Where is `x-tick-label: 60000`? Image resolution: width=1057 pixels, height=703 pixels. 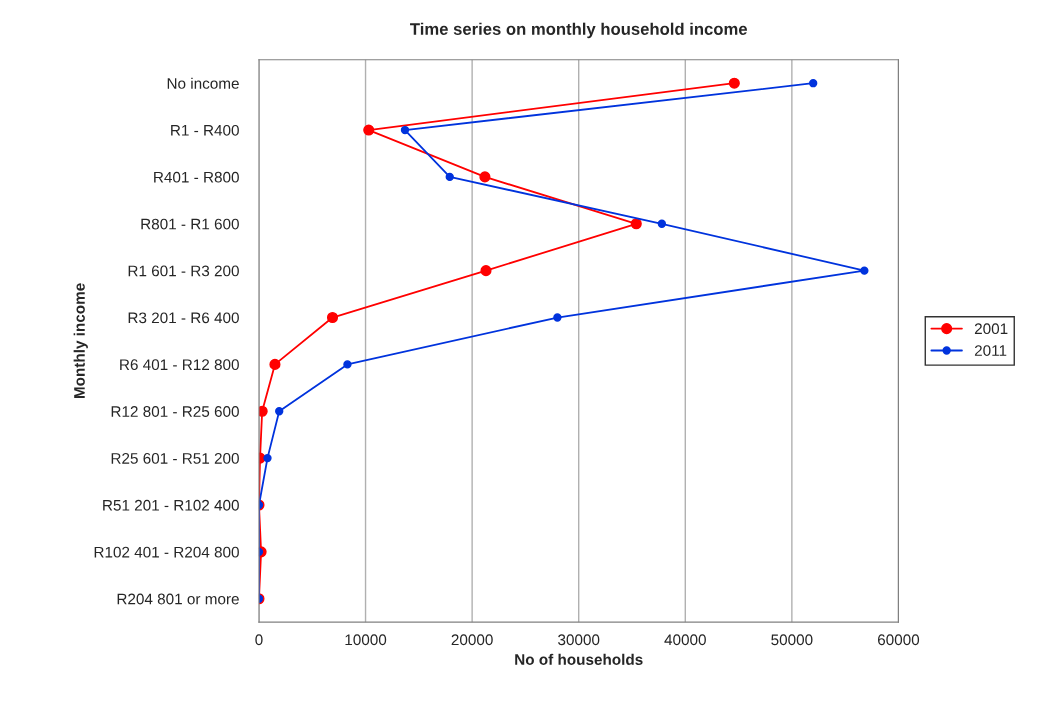
x-tick-label: 60000 is located at coordinates (898, 640).